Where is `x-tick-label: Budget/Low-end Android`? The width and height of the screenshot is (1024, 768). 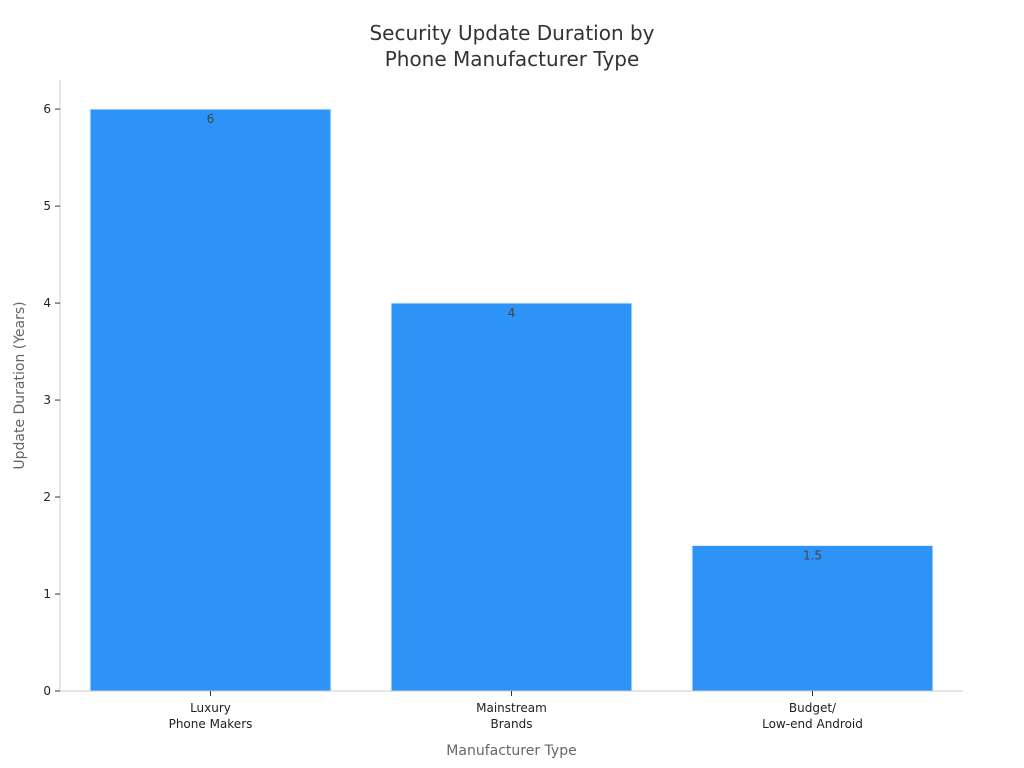 x-tick-label: Budget/Low-end Android is located at coordinates (812, 716).